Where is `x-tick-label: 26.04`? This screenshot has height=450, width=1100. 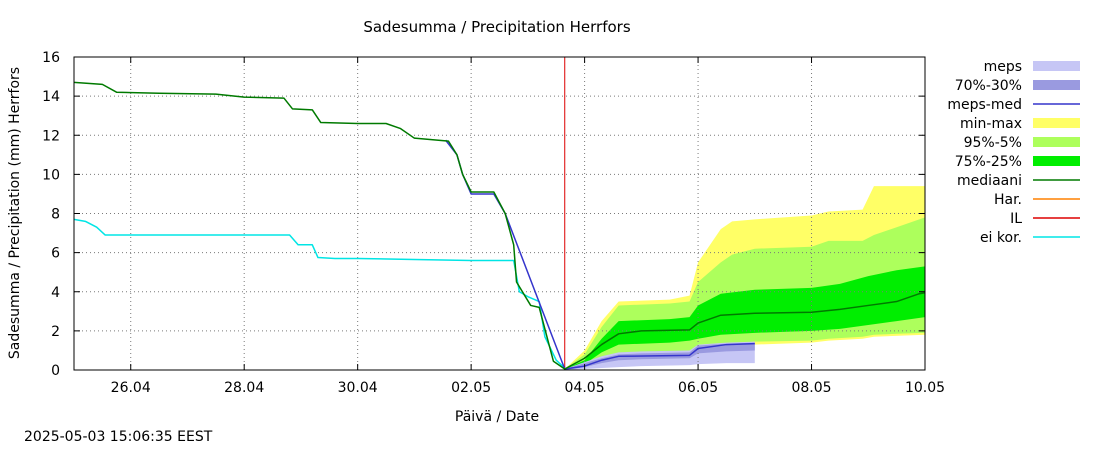
x-tick-label: 26.04 is located at coordinates (131, 388).